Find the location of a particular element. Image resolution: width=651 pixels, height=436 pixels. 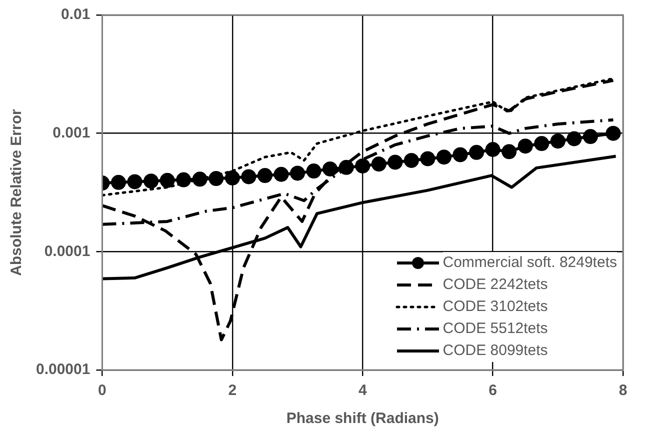

legend-label: CODE 3102tets is located at coordinates (495, 307).